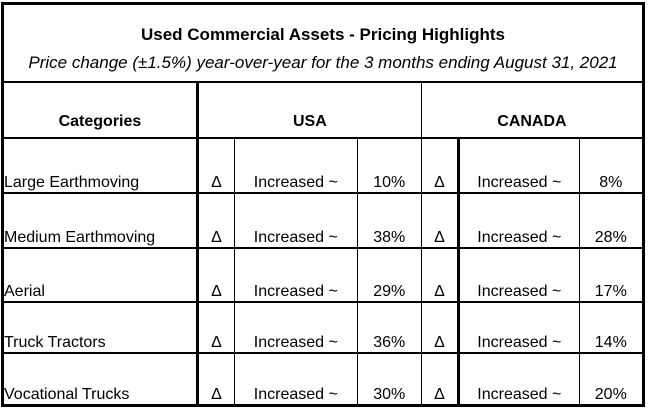  Describe the element at coordinates (100, 221) in the screenshot. I see `category-cell: Medium Earthmoving` at that location.